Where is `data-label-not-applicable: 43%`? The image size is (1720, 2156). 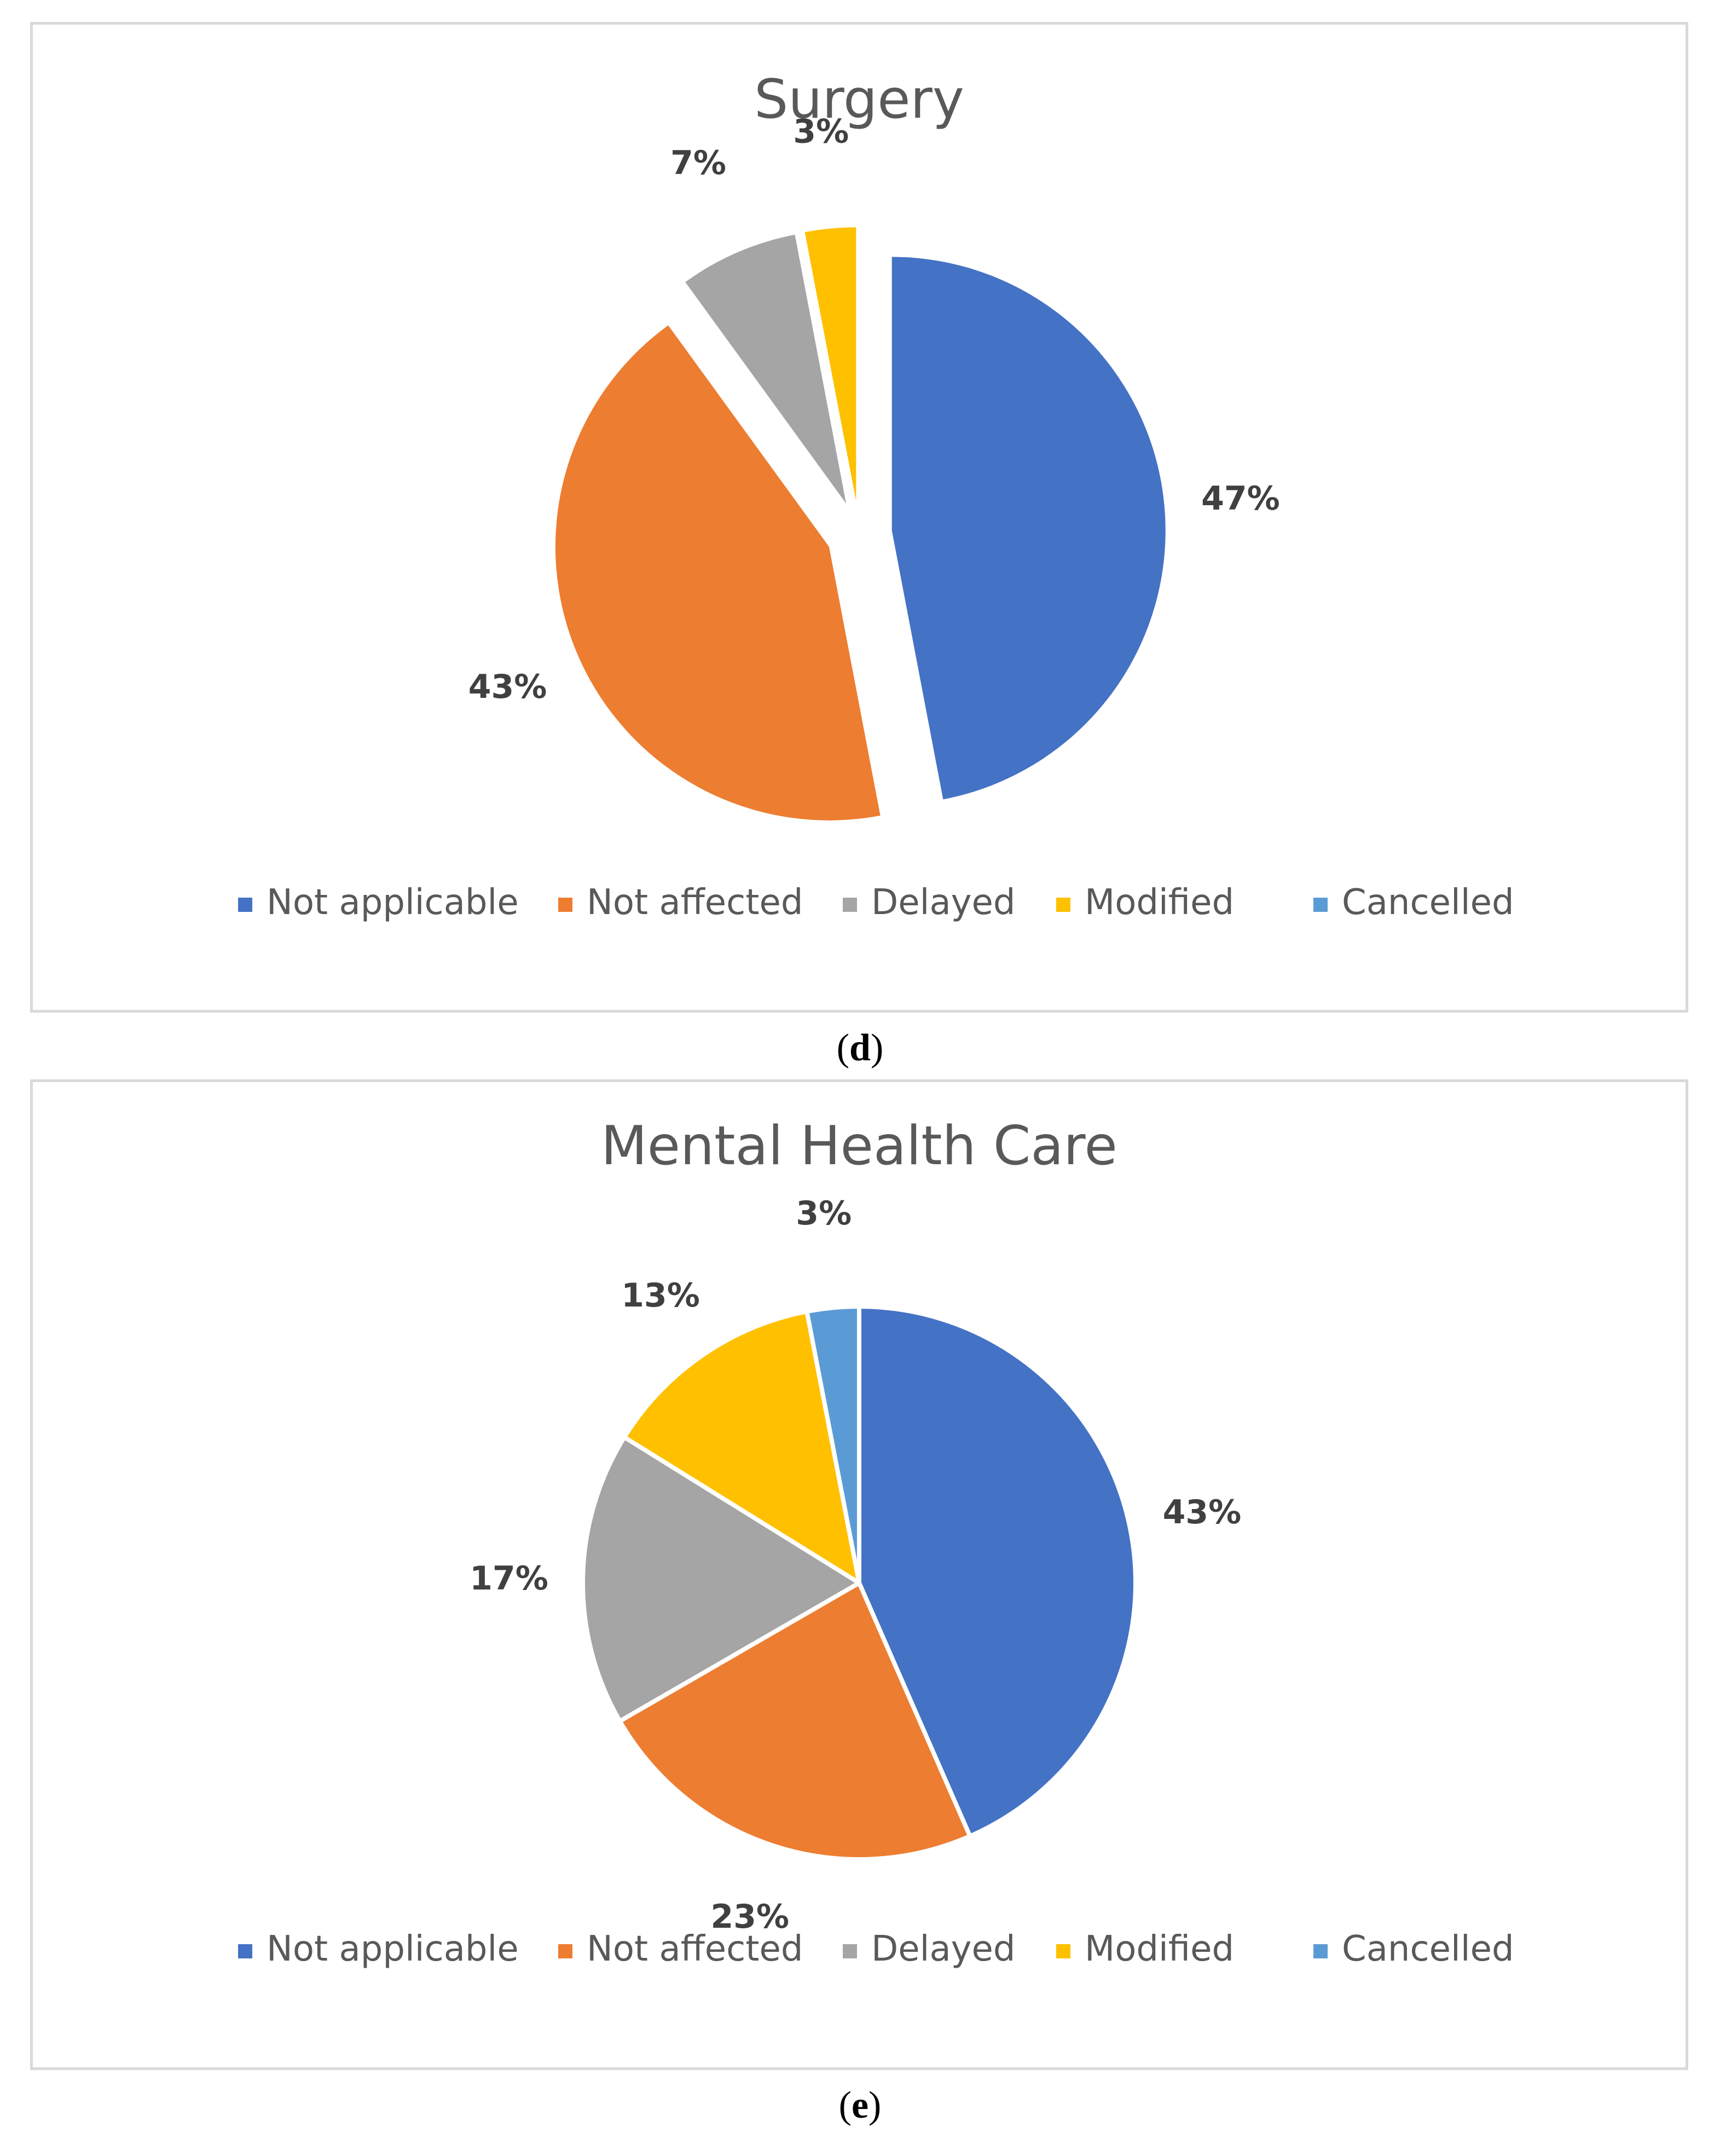 data-label-not-applicable: 43% is located at coordinates (1202, 1512).